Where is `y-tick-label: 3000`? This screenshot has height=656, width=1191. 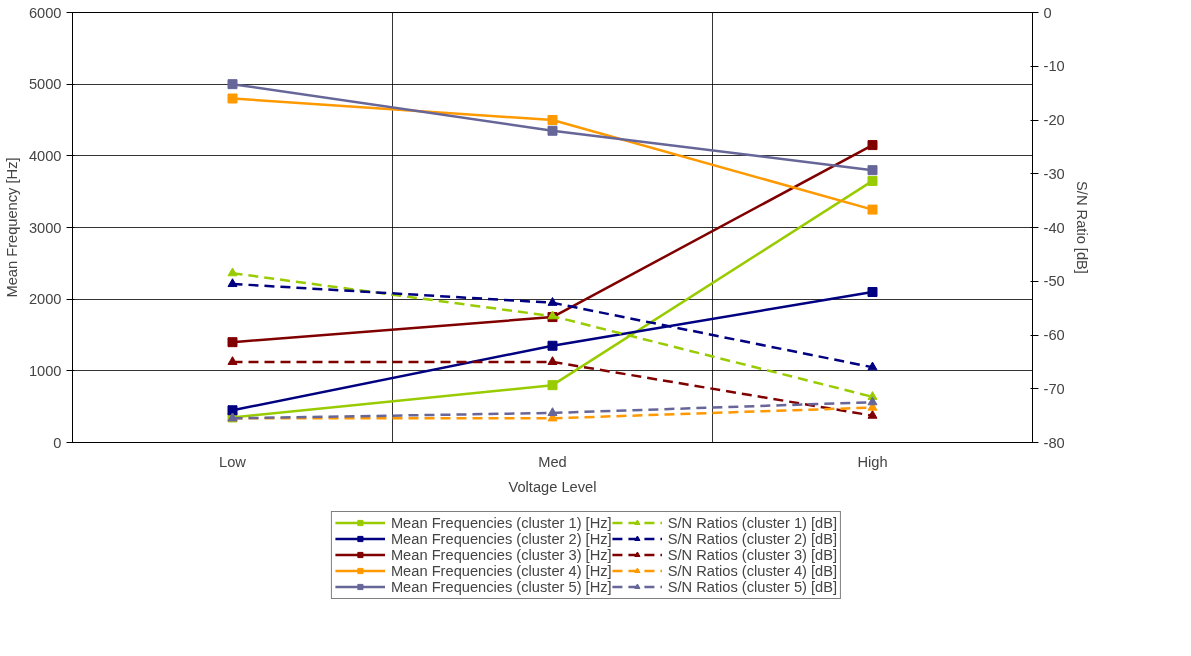
y-tick-label: 3000 is located at coordinates (45, 227).